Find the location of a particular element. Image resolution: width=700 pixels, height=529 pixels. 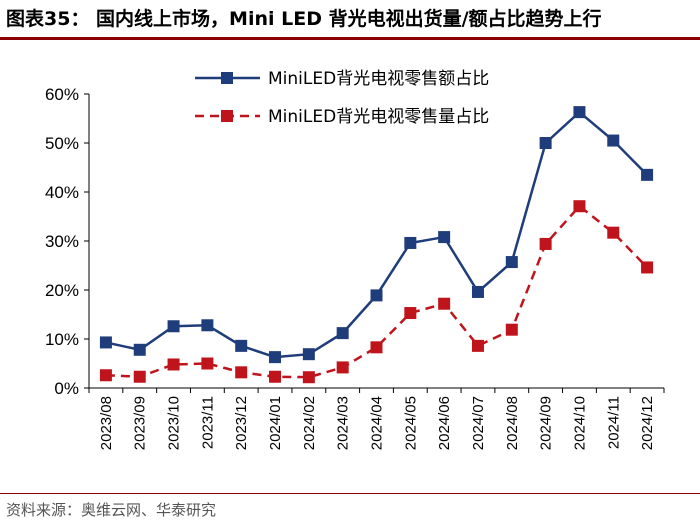

source-note: 资料来源：奥维云网、华泰研究 is located at coordinates (111, 510).